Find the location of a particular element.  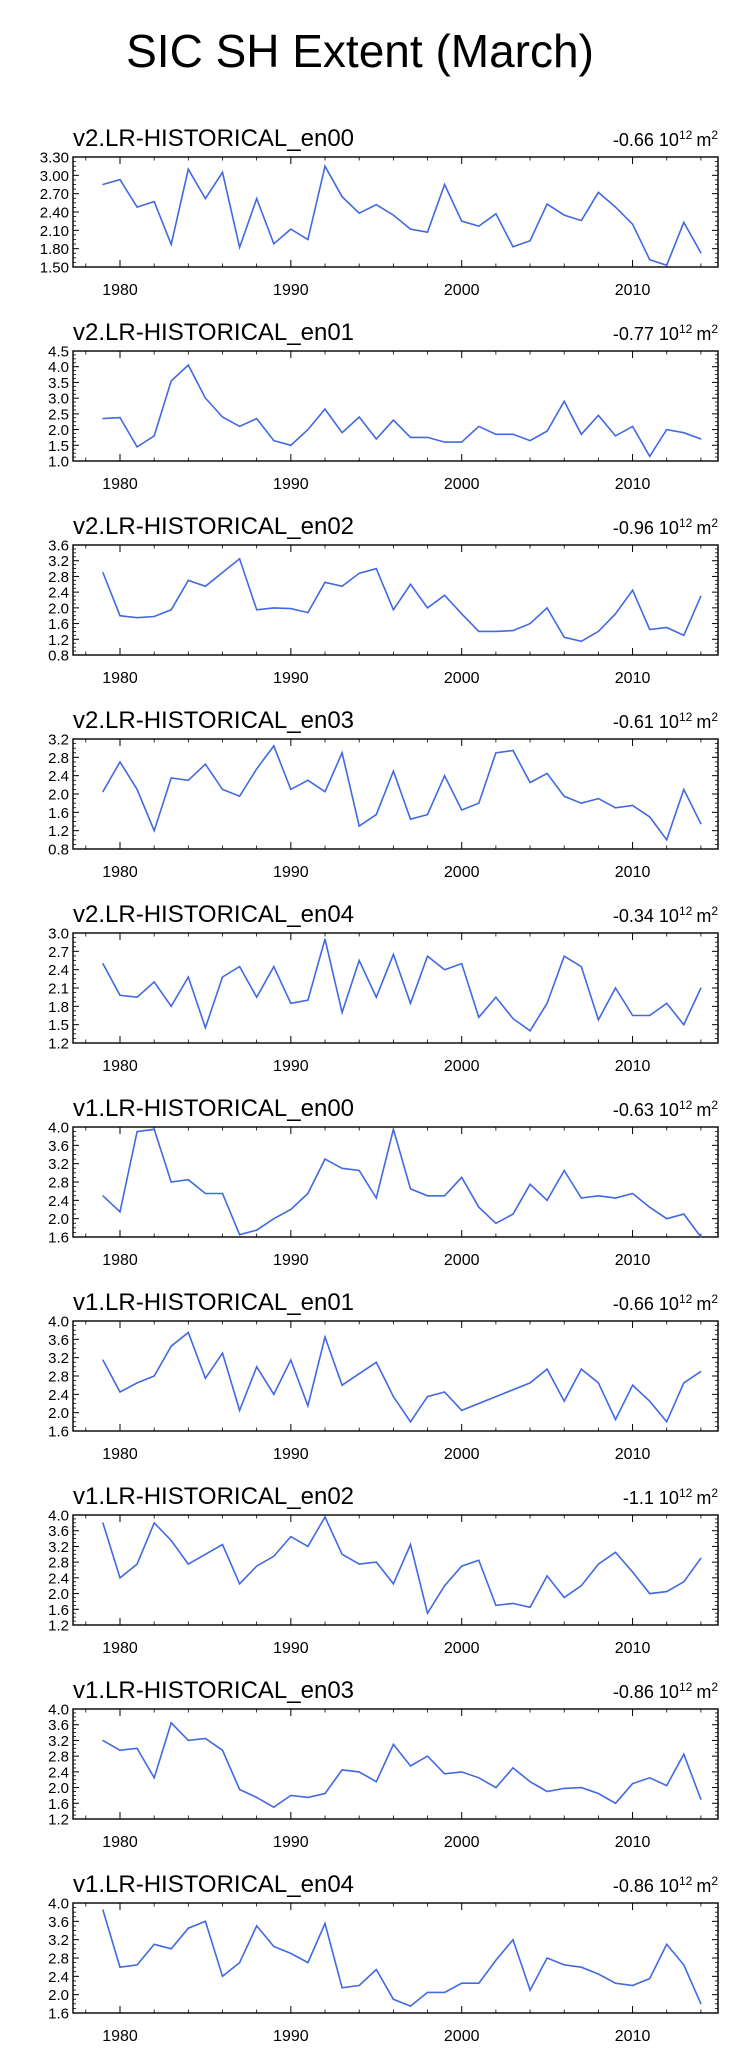

trend-value: -0.77 10 is located at coordinates (646, 334).